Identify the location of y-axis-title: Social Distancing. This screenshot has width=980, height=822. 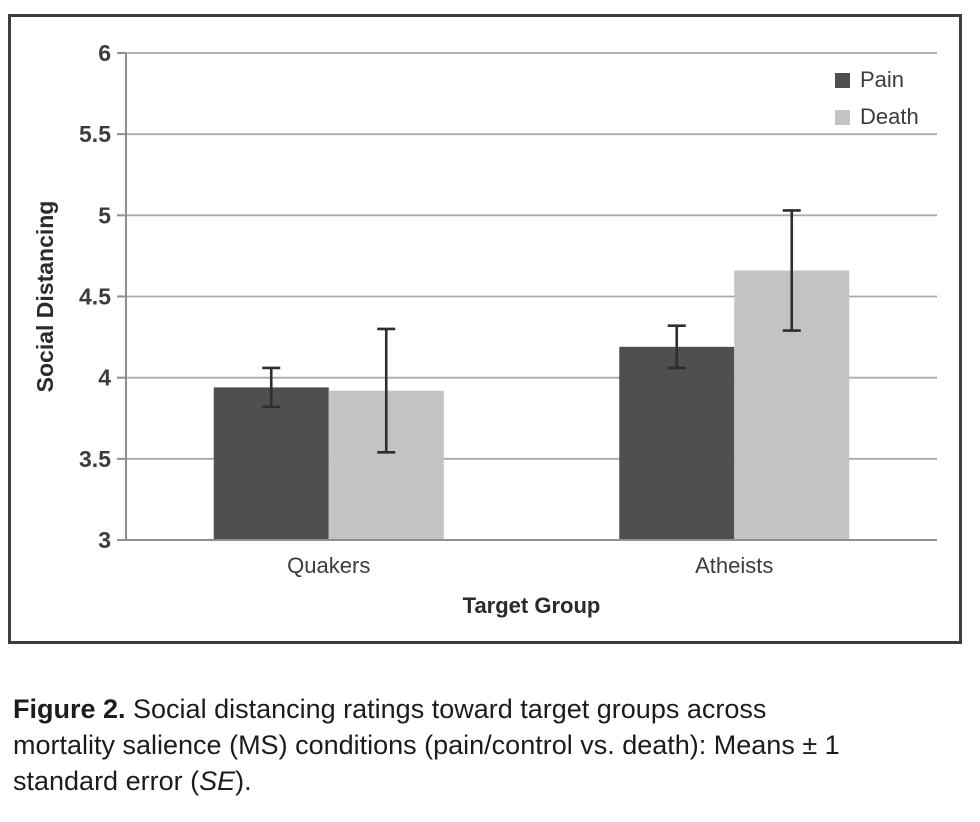
(45, 297).